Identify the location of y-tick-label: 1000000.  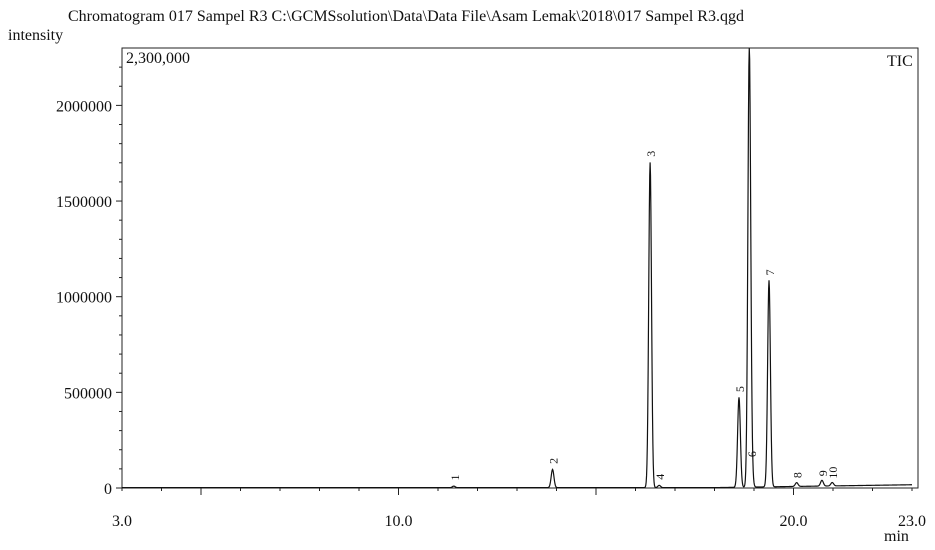
(84, 298).